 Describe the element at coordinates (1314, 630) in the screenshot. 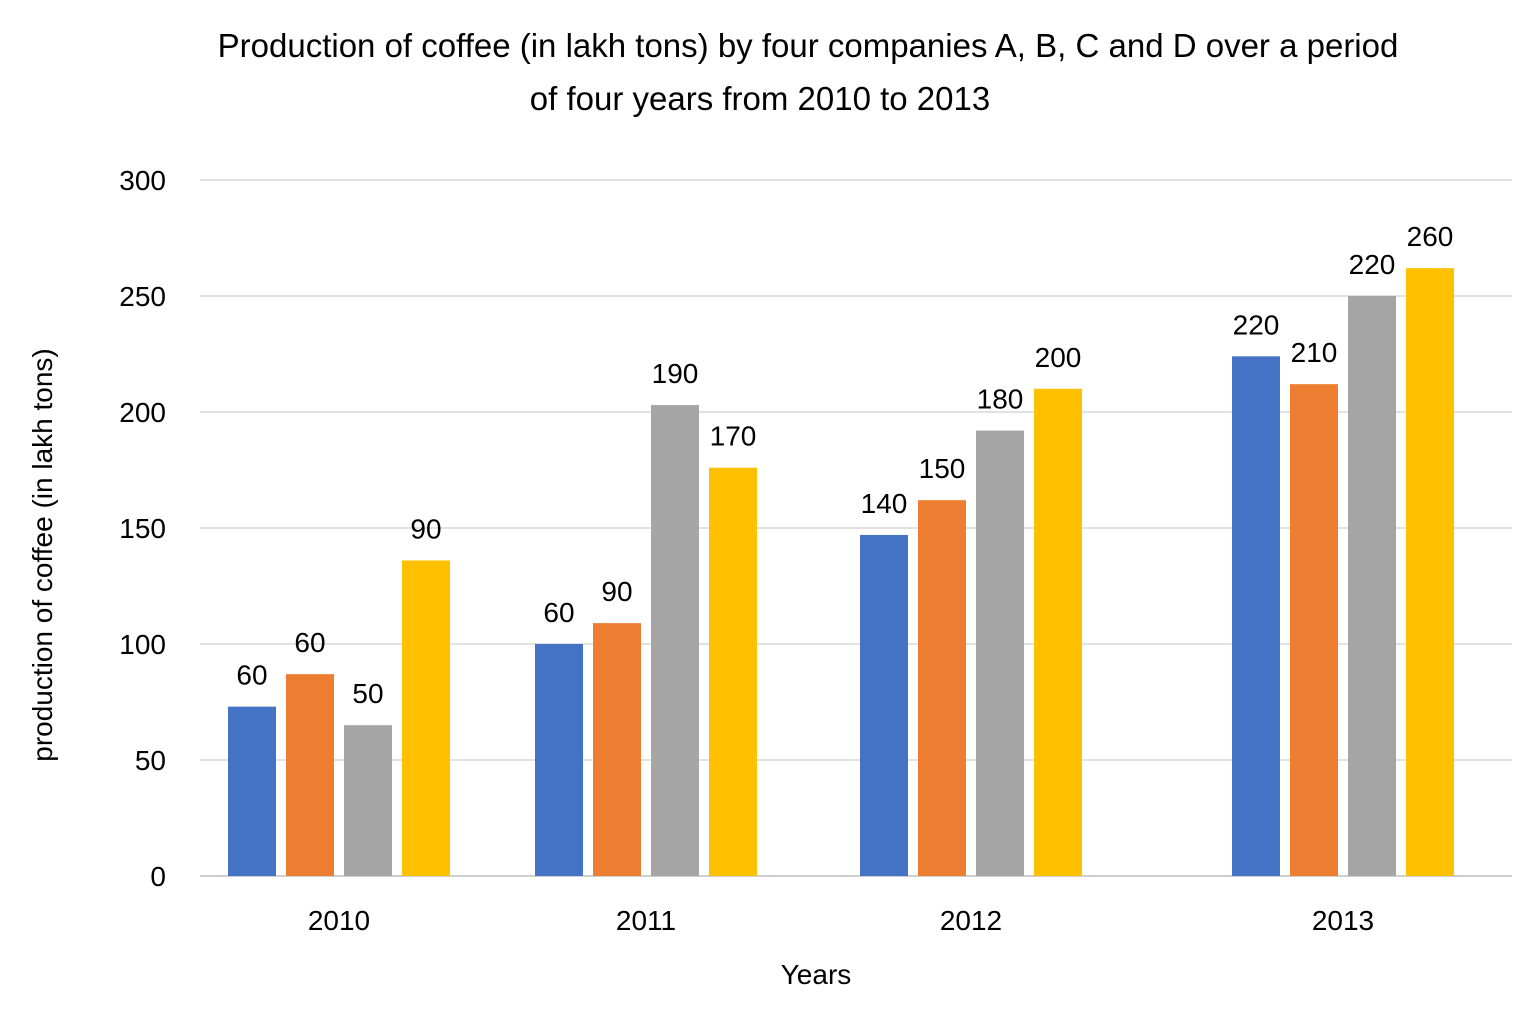

I see `bar-B-2013` at that location.